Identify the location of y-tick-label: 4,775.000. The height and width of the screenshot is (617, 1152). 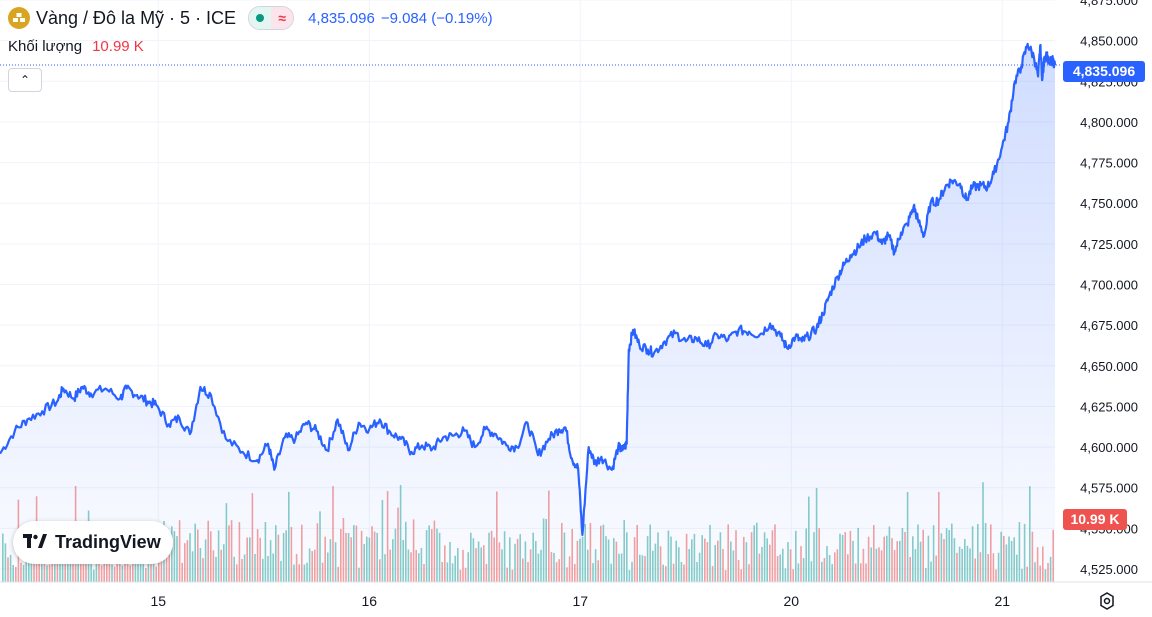
(1109, 163).